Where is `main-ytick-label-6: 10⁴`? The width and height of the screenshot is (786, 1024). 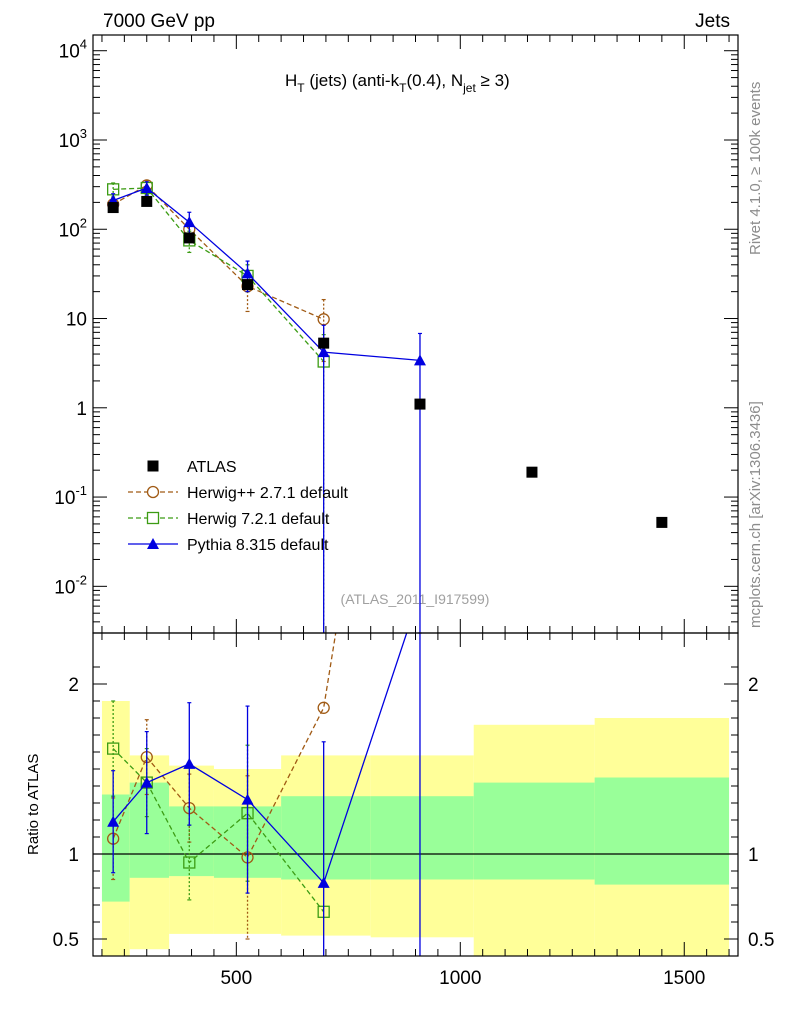
main-ytick-label-6: 10⁴ is located at coordinates (73, 50).